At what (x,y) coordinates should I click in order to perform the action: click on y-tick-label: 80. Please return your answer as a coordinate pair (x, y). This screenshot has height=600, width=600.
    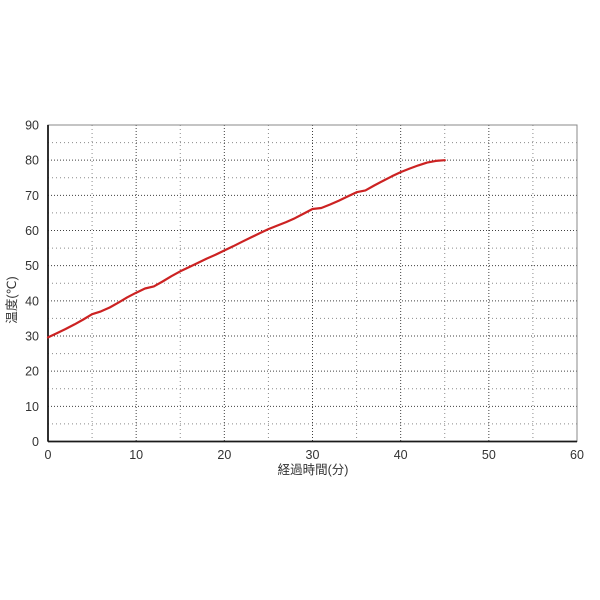
    Looking at the image, I should click on (32, 161).